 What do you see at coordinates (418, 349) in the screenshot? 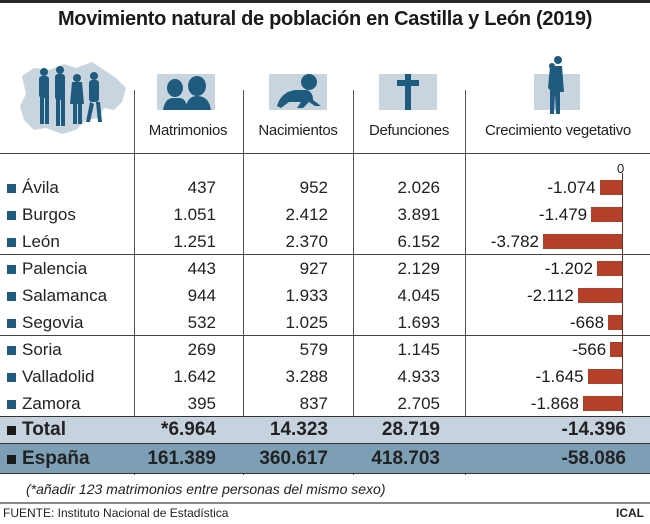
I see `row-defunciones: 1.145` at bounding box center [418, 349].